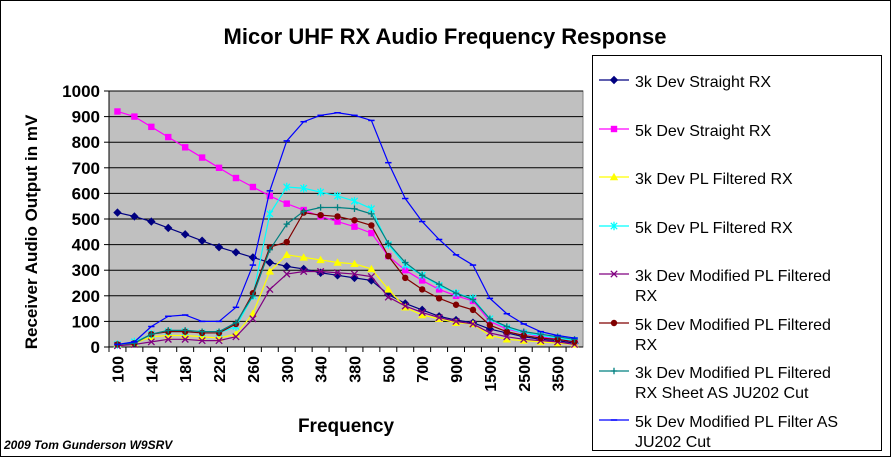  I want to click on y-tick-label: 800, so click(86, 142).